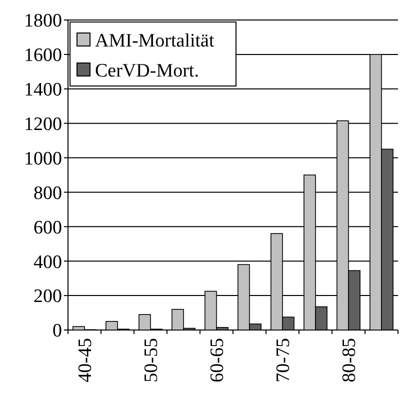  I want to click on y-tick-label: 600, so click(48, 227).